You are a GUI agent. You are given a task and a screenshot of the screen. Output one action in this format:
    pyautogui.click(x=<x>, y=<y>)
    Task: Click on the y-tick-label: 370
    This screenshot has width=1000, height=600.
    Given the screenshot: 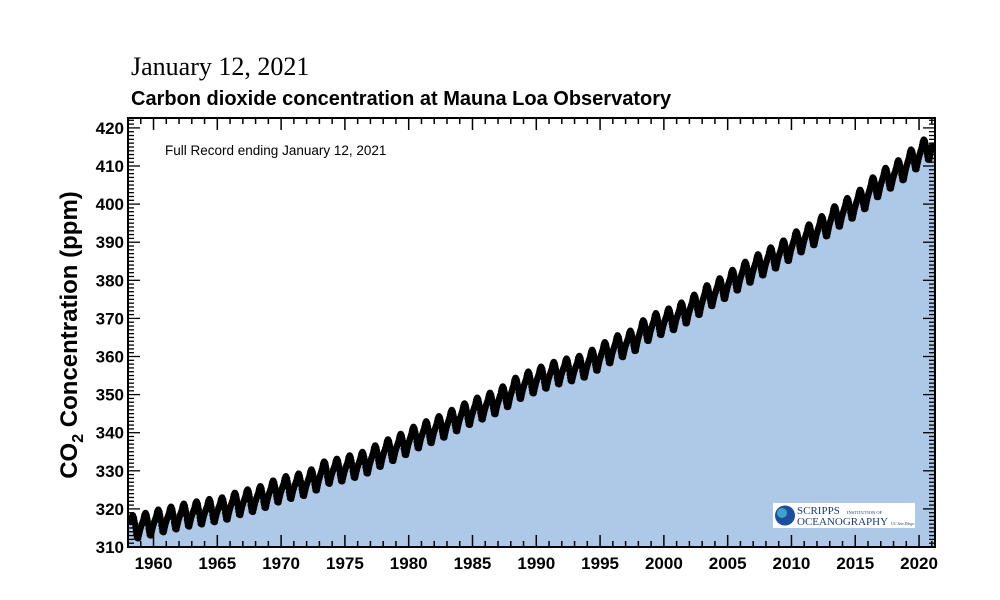 What is the action you would take?
    pyautogui.click(x=110, y=318)
    